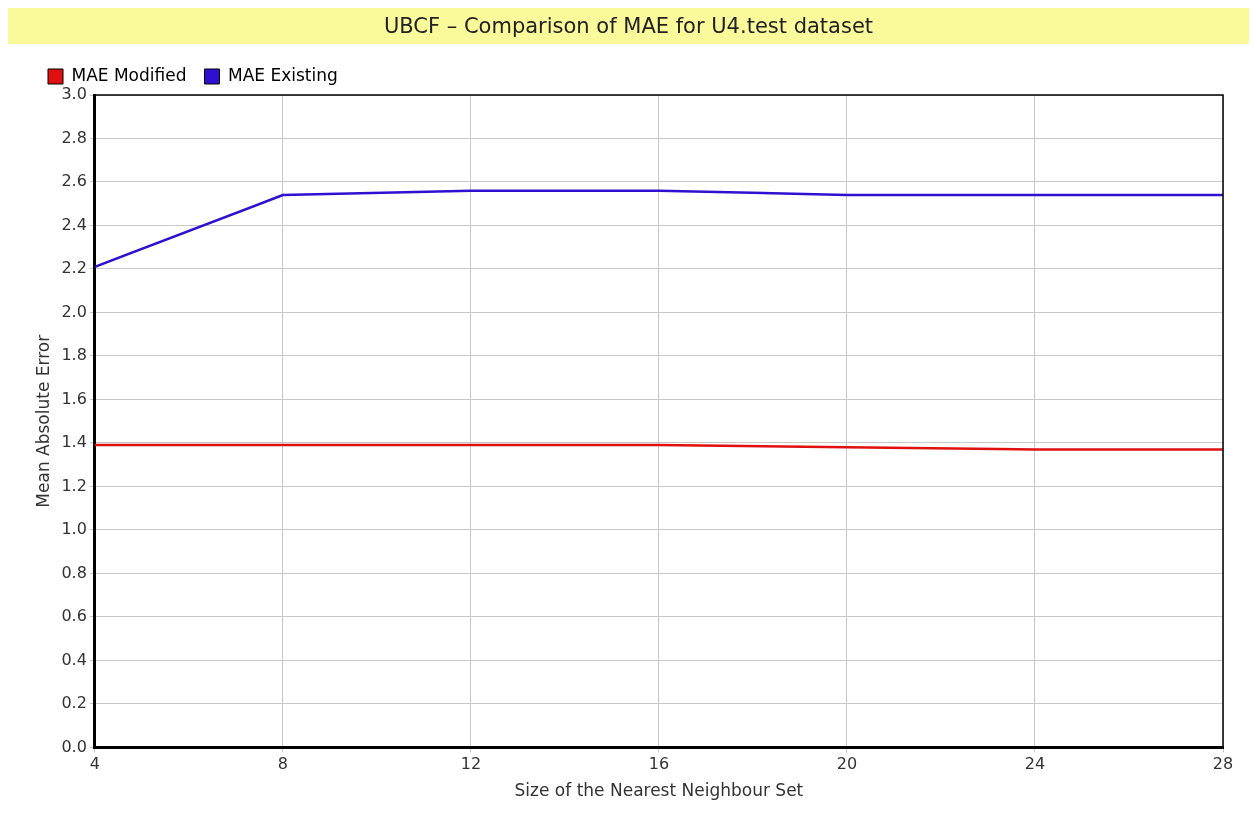  I want to click on x-axis-title: Size of the Nearest Neighbour Set, so click(659, 790).